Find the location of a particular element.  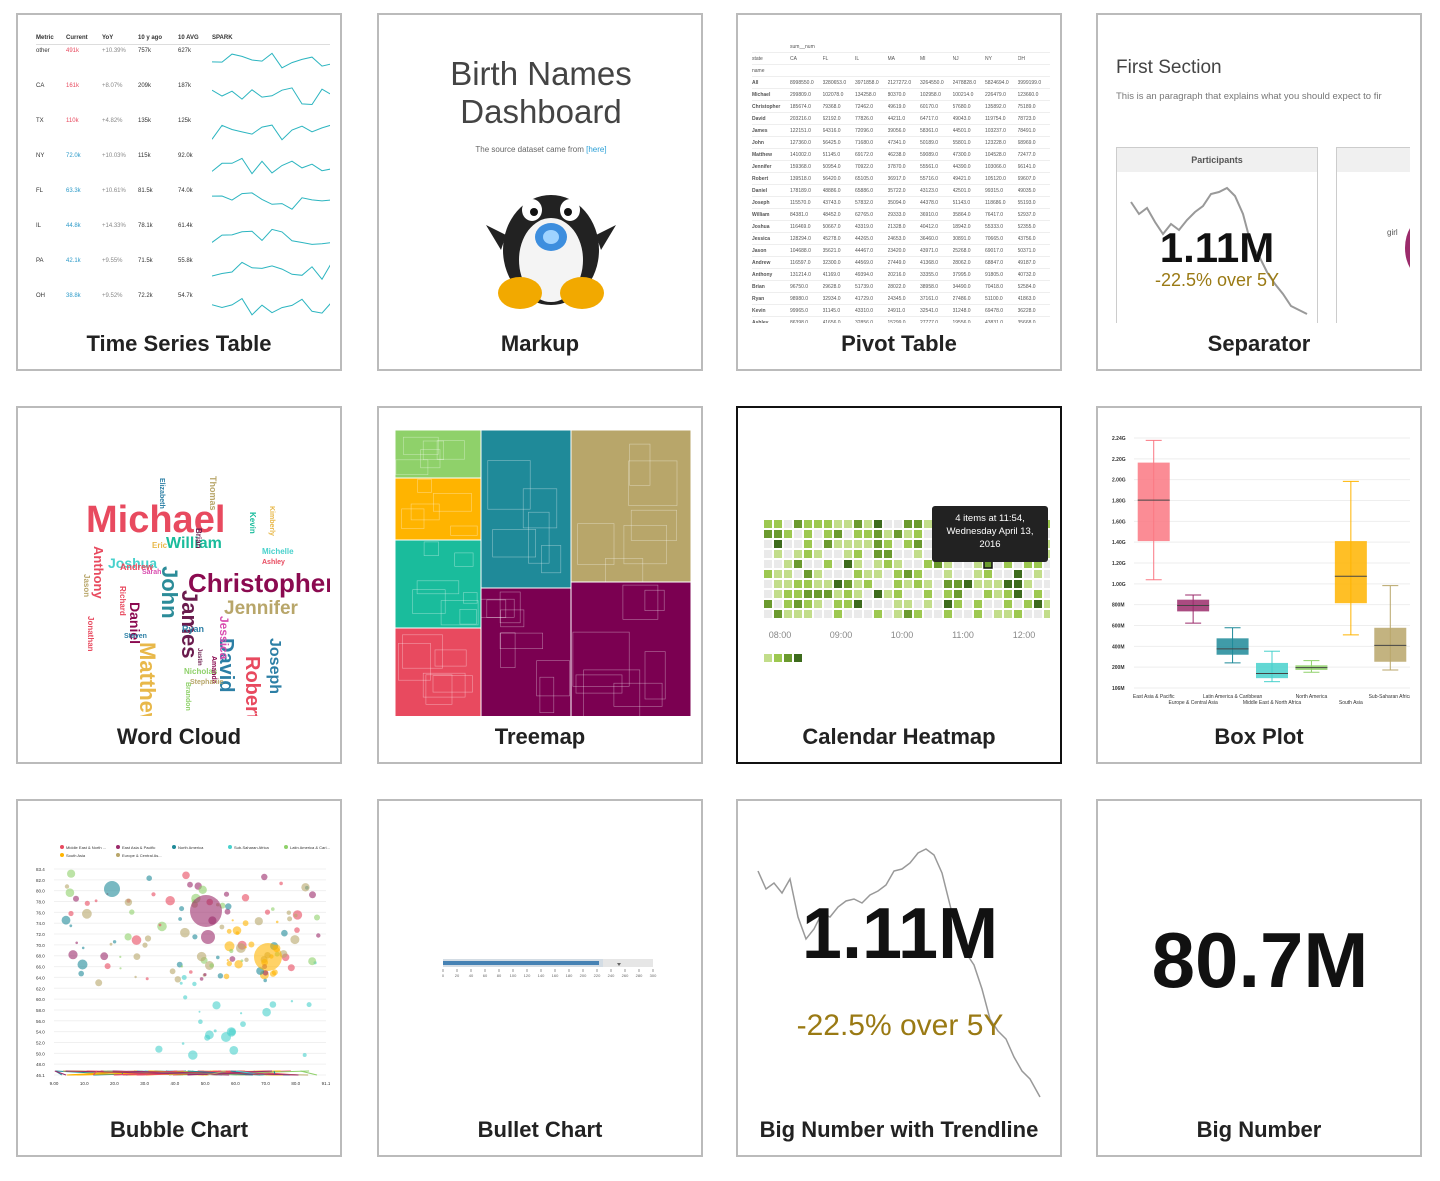

word-cloud-word: Elizabeth is located at coordinates (161, 493).